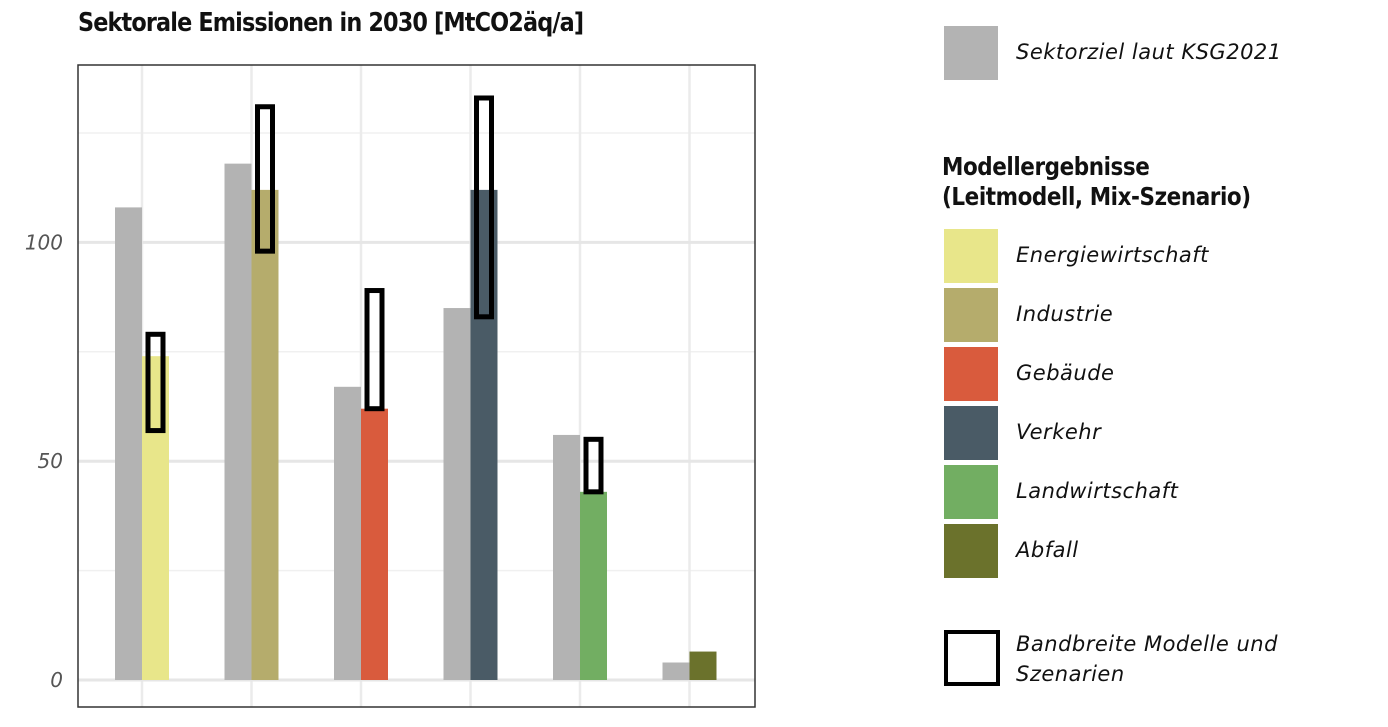  I want to click on legend-label-0: Energiewirtschaft, so click(1112, 255).